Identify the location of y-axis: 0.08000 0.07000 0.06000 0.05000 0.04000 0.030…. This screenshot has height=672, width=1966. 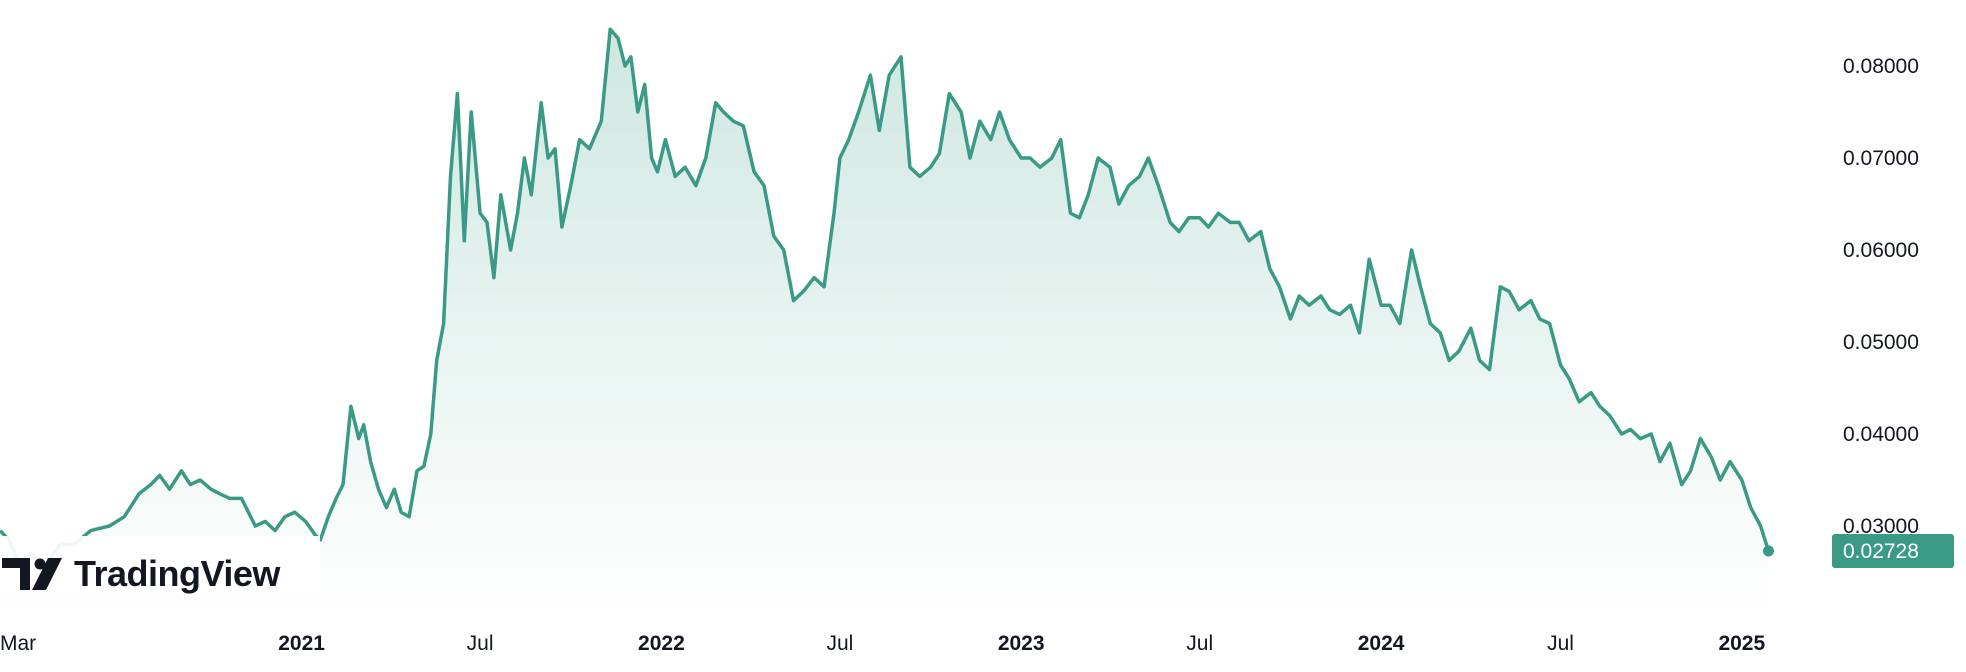
(1881, 296).